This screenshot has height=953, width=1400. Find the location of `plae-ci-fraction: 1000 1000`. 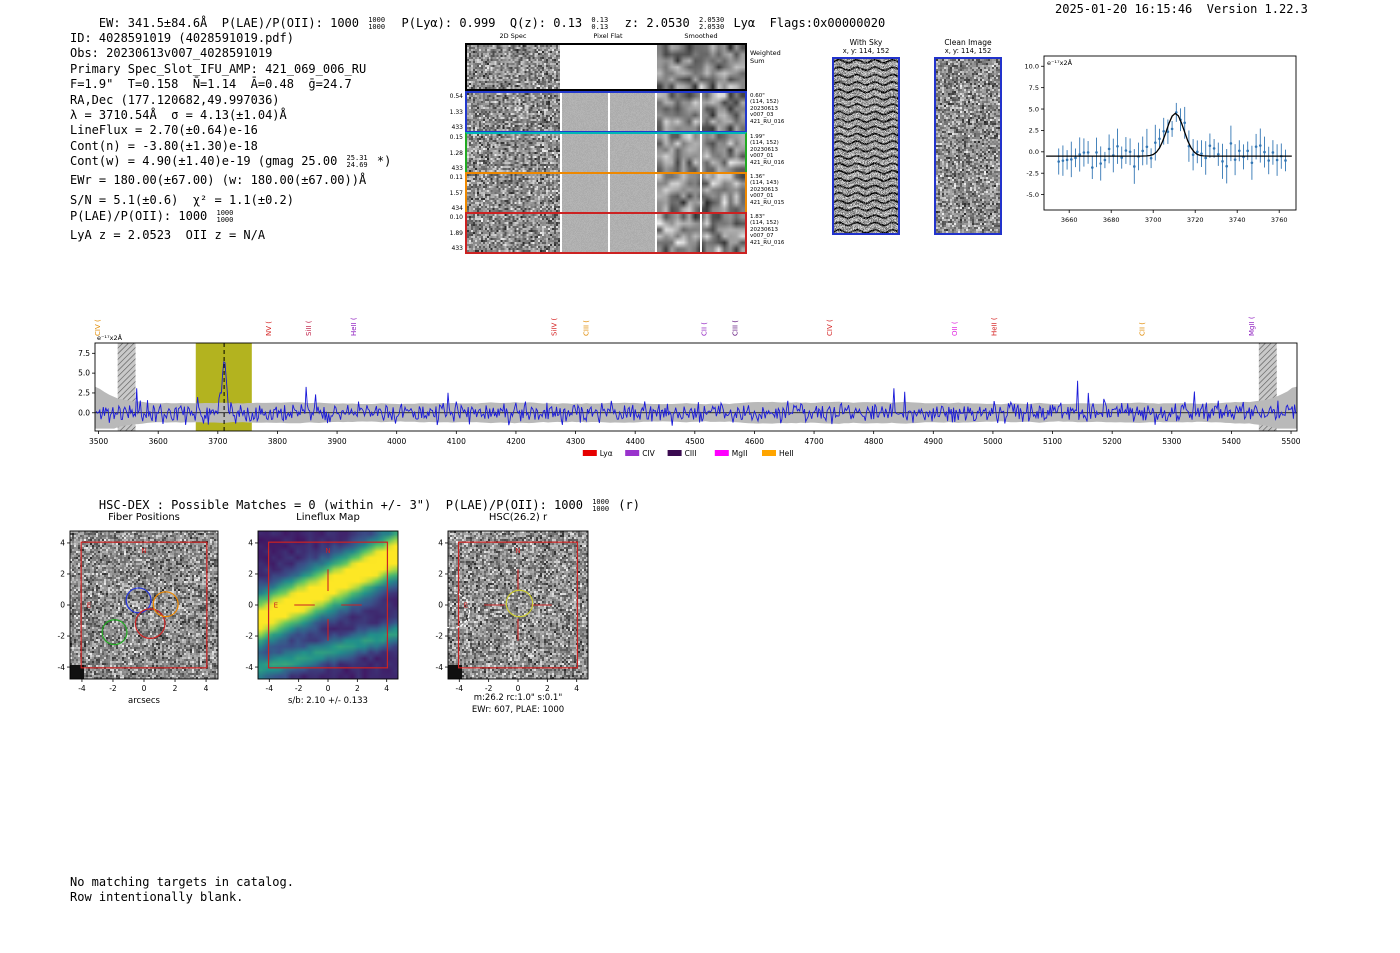

plae-ci-fraction: 1000 1000 is located at coordinates (376, 23).